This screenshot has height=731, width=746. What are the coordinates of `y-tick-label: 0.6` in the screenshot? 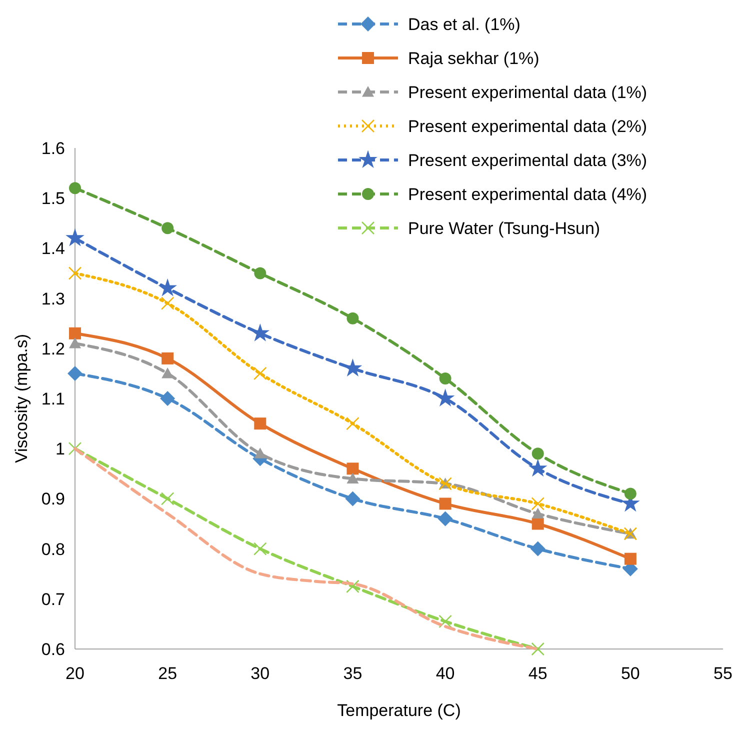 It's located at (53, 649).